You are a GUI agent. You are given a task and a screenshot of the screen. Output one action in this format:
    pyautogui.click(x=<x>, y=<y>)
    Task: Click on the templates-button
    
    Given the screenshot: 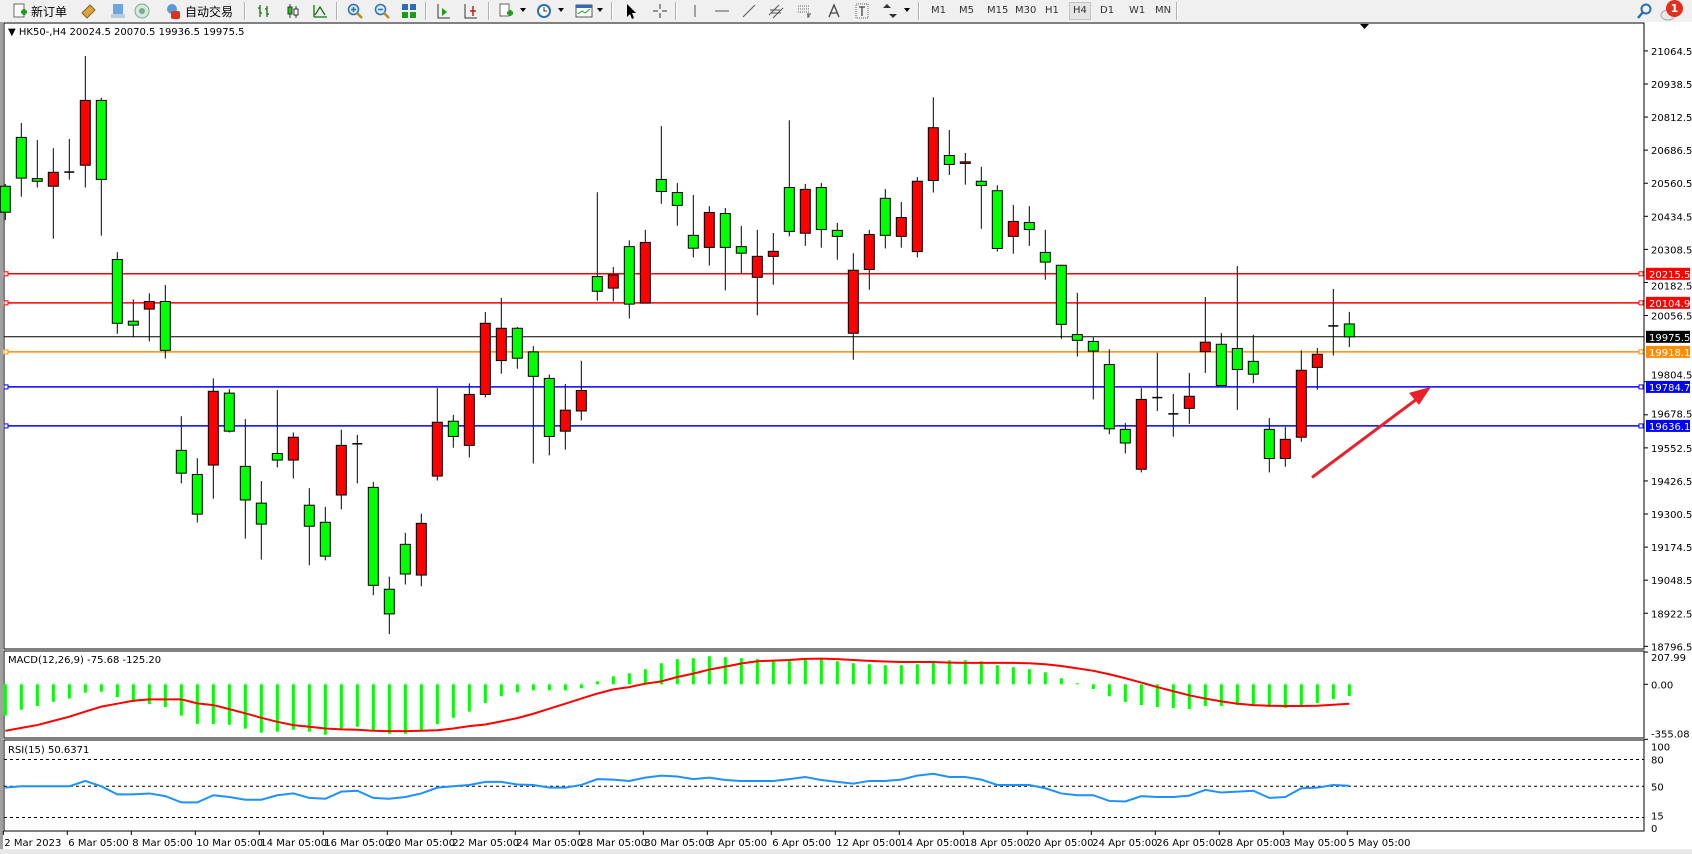 What is the action you would take?
    pyautogui.click(x=584, y=11)
    